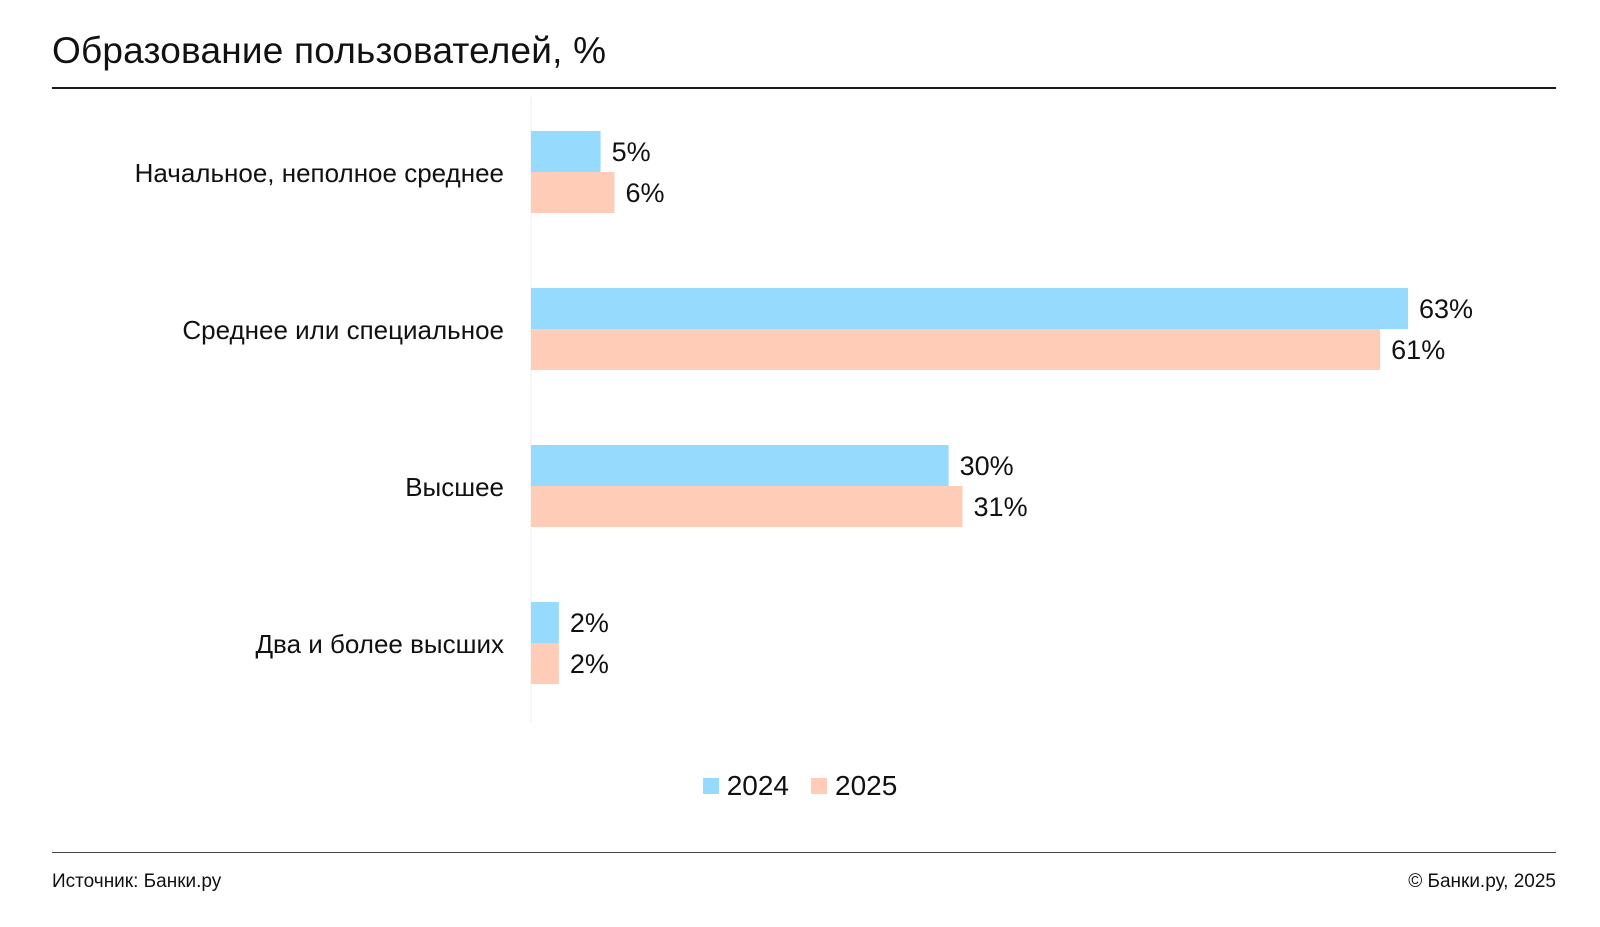  I want to click on legend-item-2024: 2024, so click(745, 786).